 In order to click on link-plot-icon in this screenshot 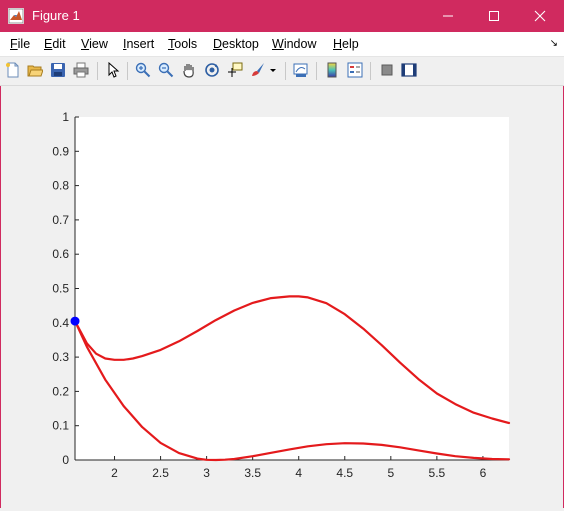, I will do `click(301, 70)`.